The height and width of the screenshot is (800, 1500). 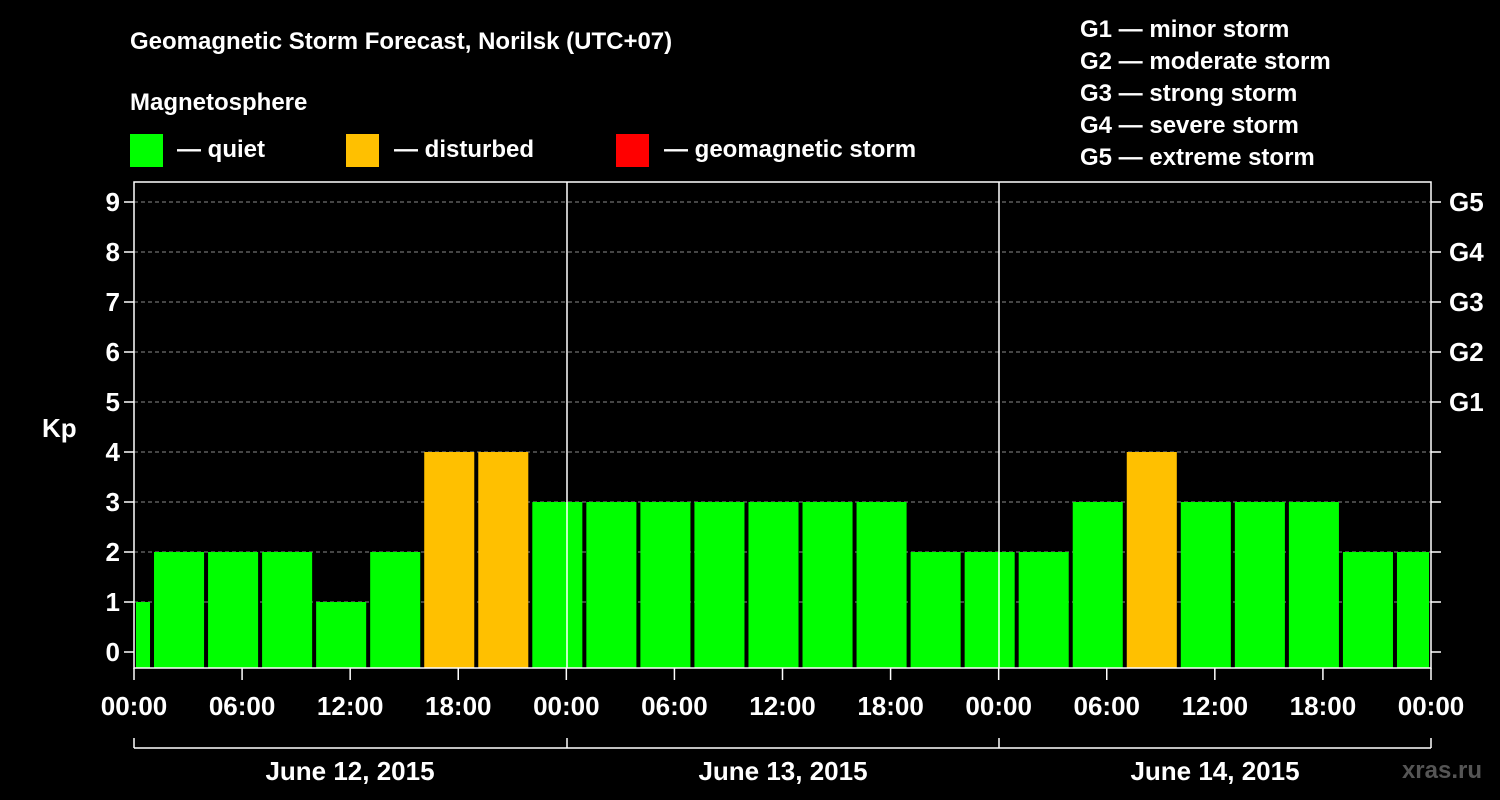 I want to click on y-tick-label-7: 7, so click(x=113, y=302).